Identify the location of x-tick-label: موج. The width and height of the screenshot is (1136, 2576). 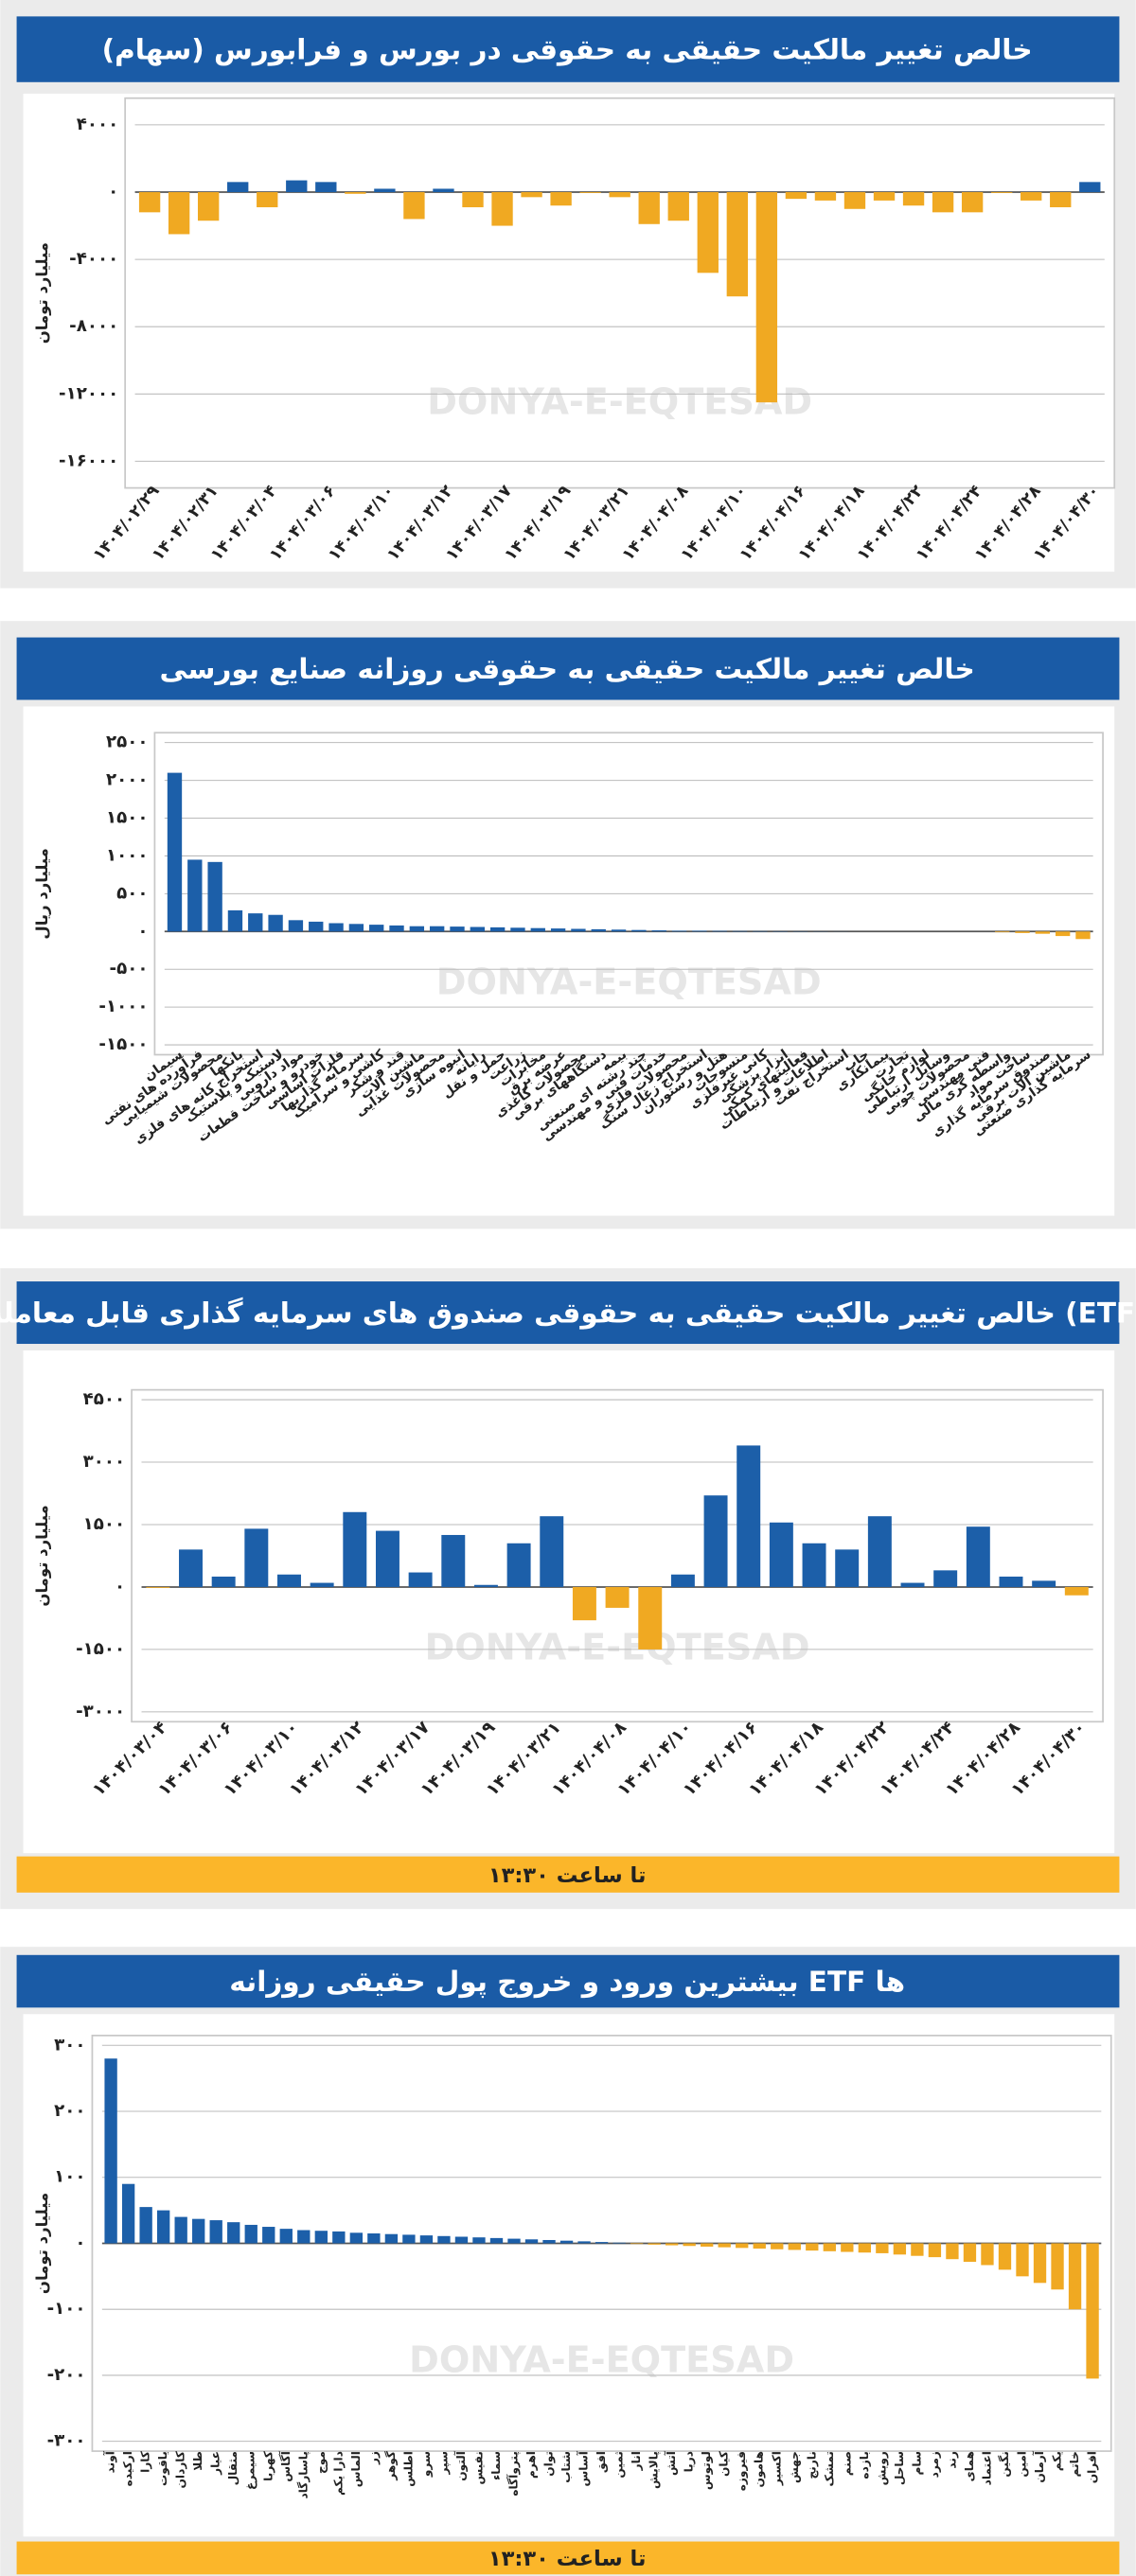
(321, 2462).